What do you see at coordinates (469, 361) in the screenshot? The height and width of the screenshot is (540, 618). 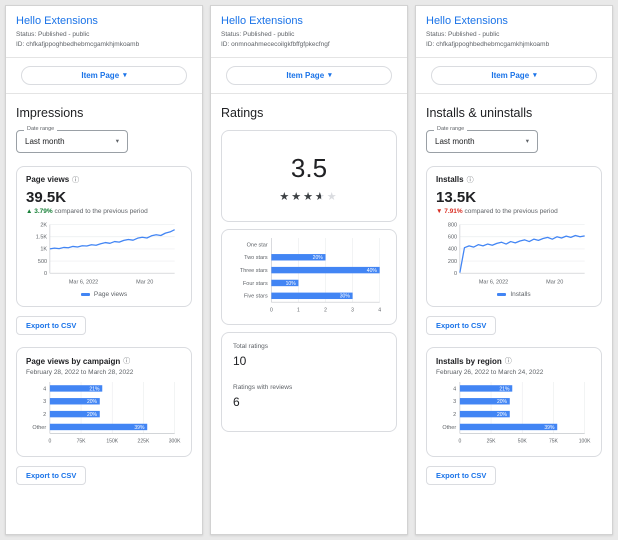 I see `card-title: Installs by region` at bounding box center [469, 361].